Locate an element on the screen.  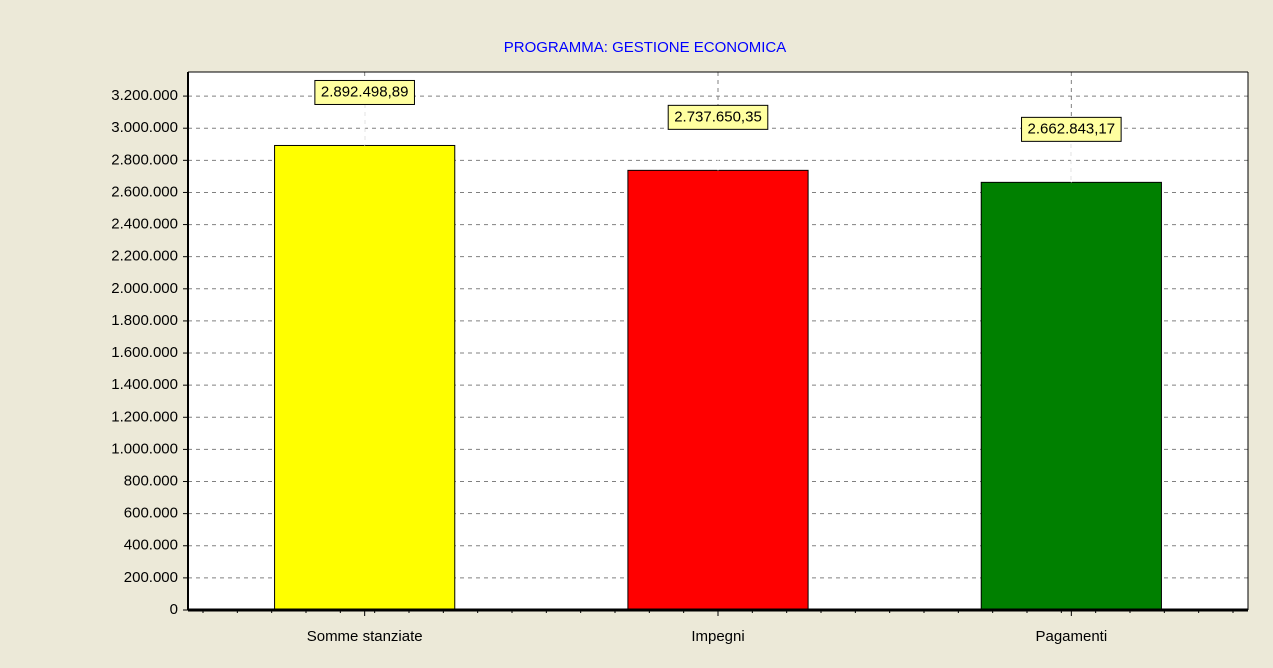
y-tick-label: 2.200.000 is located at coordinates (144, 256).